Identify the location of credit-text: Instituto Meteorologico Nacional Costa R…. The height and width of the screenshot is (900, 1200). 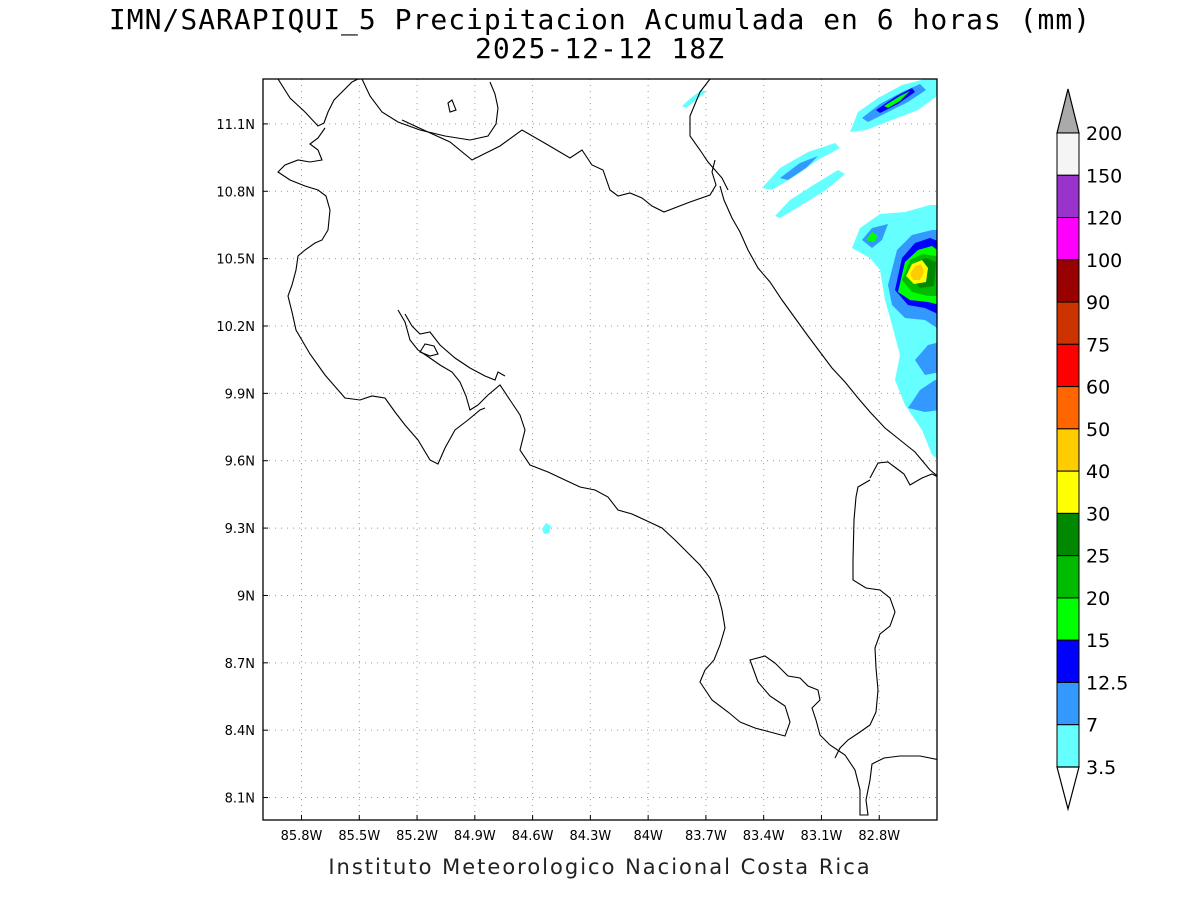
(600, 867).